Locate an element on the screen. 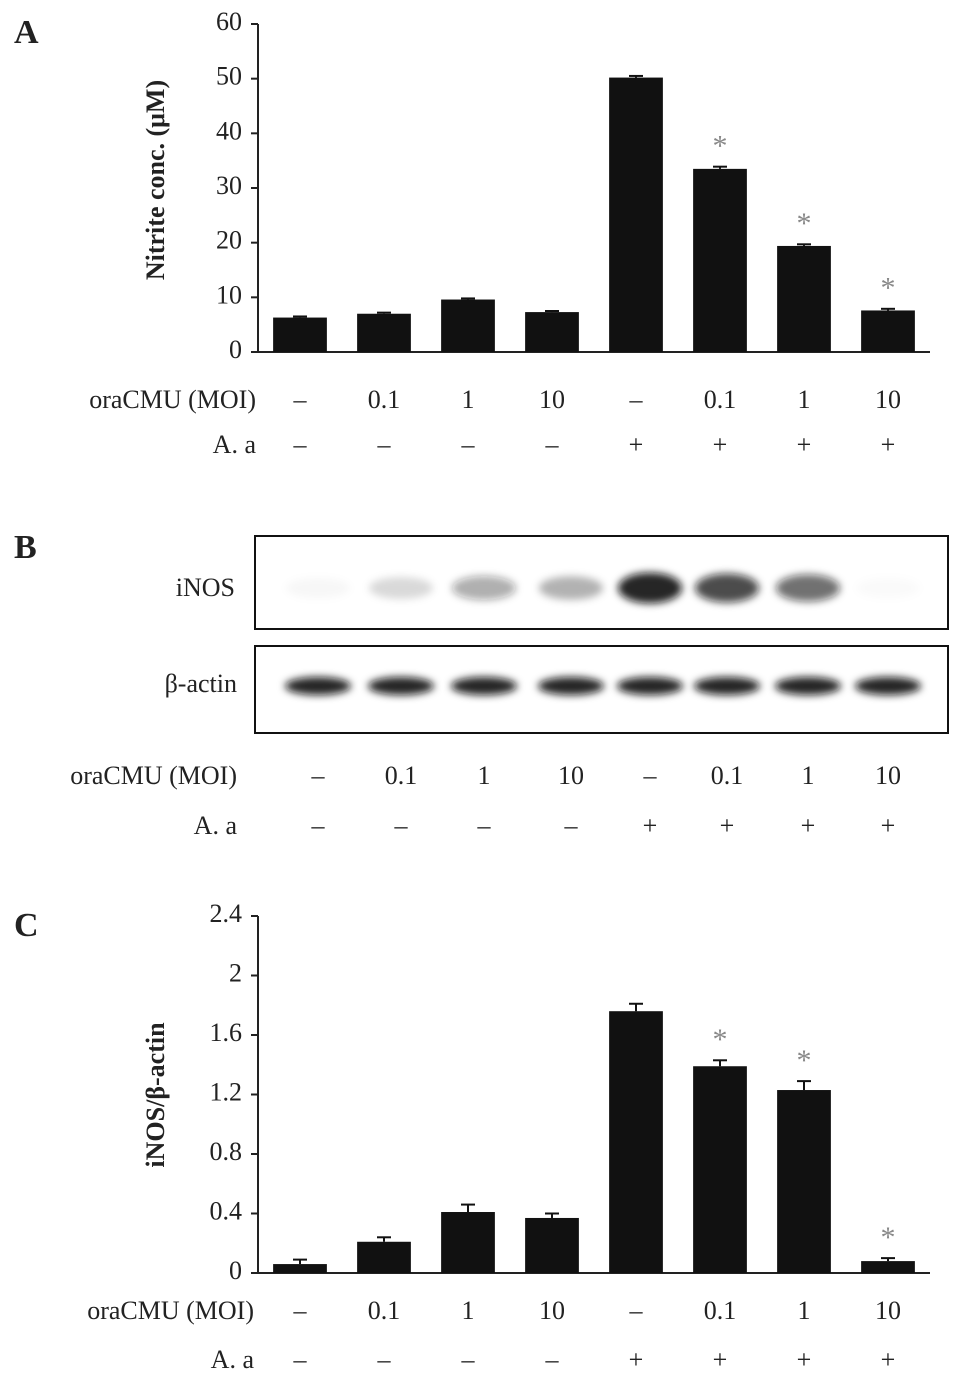  y-axis-label: iNOS/β-actin is located at coordinates (155, 1095).